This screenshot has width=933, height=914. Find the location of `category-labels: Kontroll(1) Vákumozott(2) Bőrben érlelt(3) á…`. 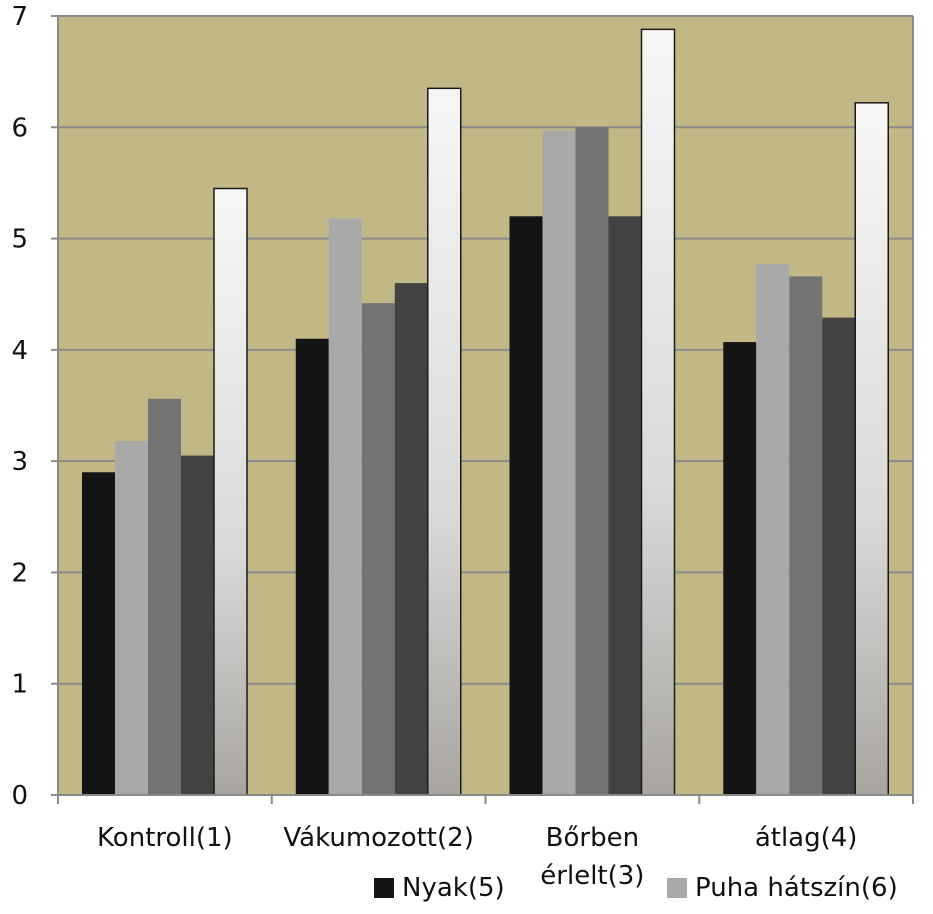

category-labels: Kontroll(1) Vákumozott(2) Bőrben érlelt(3) á… is located at coordinates (477, 857).